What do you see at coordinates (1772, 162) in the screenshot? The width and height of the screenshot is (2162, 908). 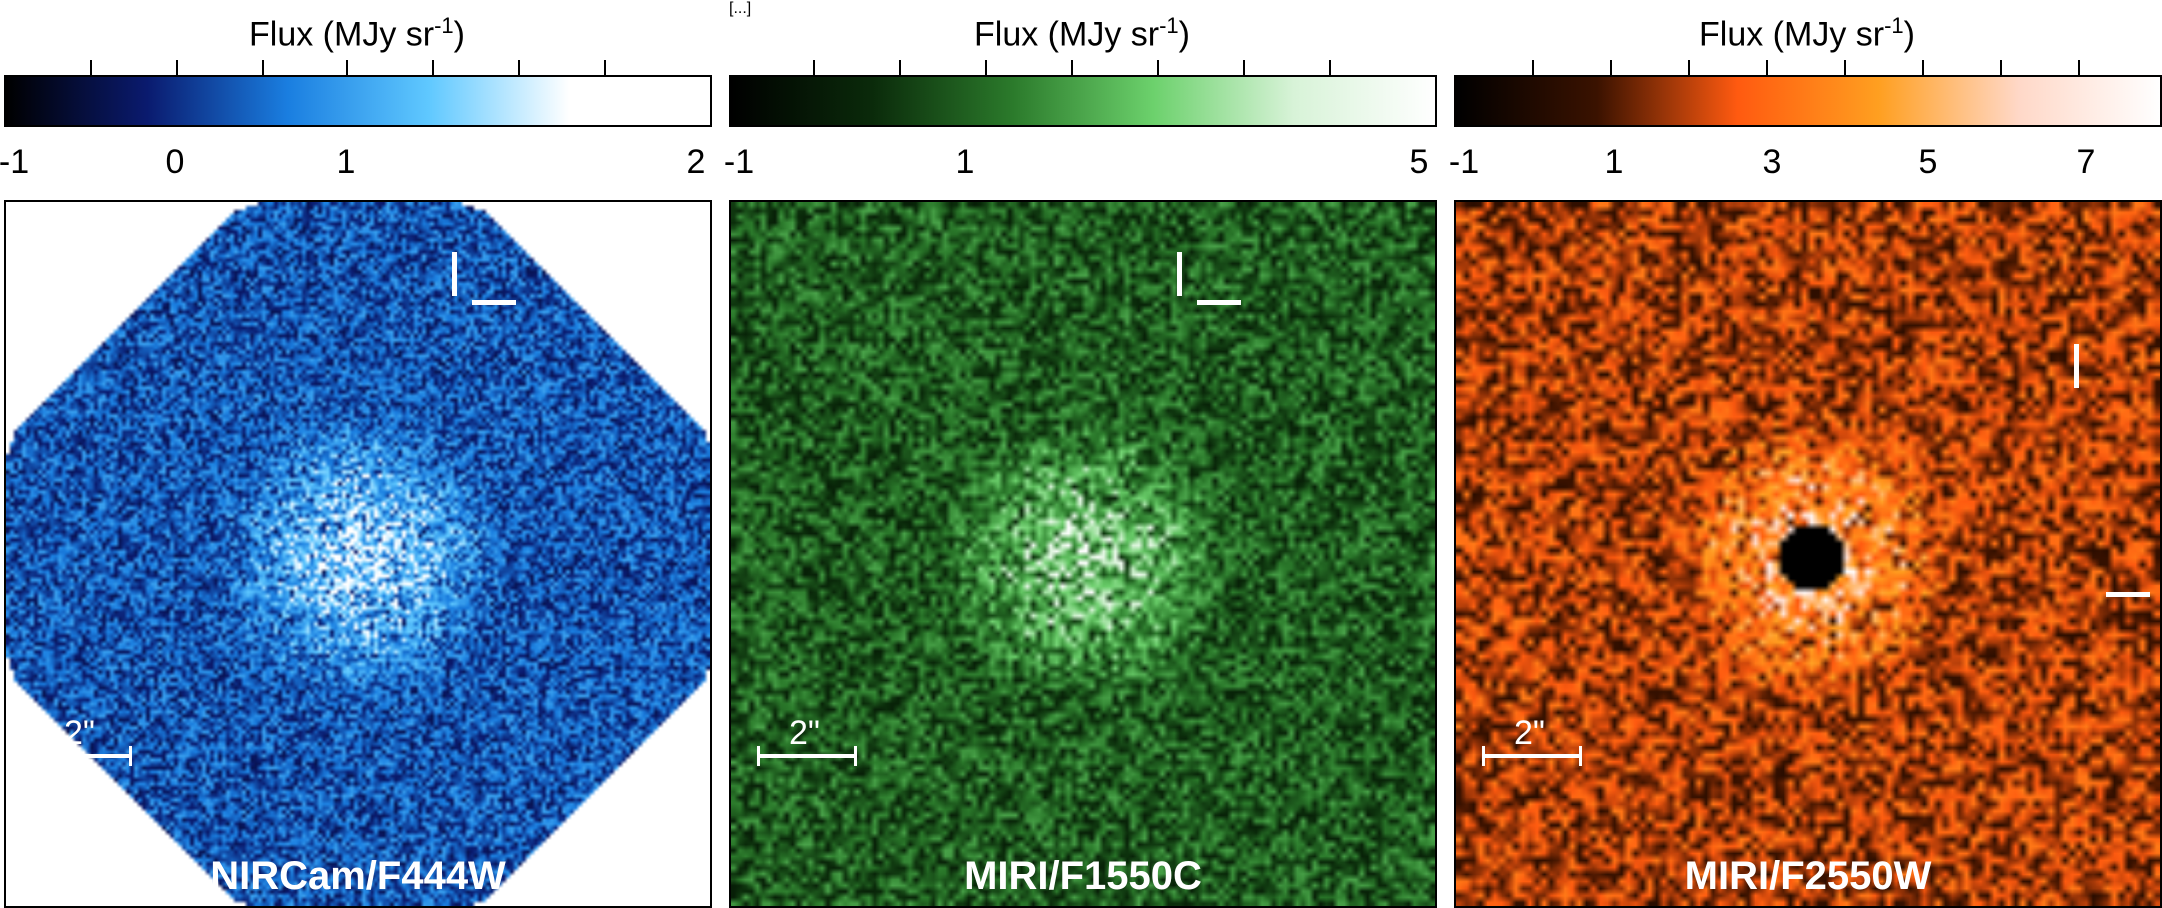 I see `tick-label: 3` at bounding box center [1772, 162].